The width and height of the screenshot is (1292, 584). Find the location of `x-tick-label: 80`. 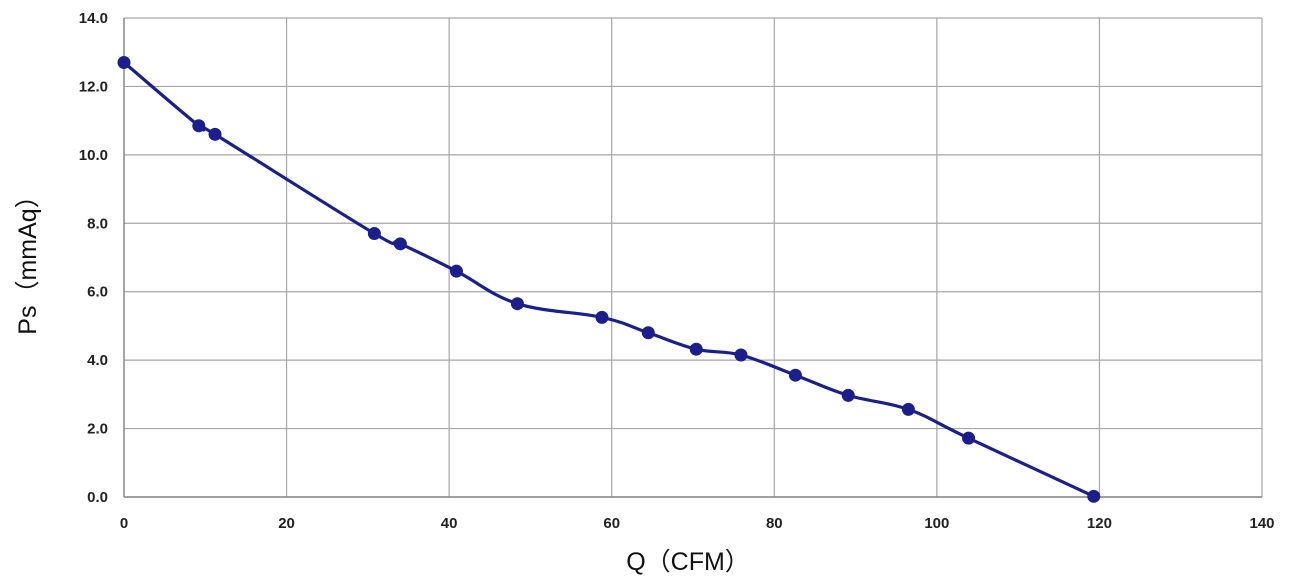

x-tick-label: 80 is located at coordinates (774, 523).